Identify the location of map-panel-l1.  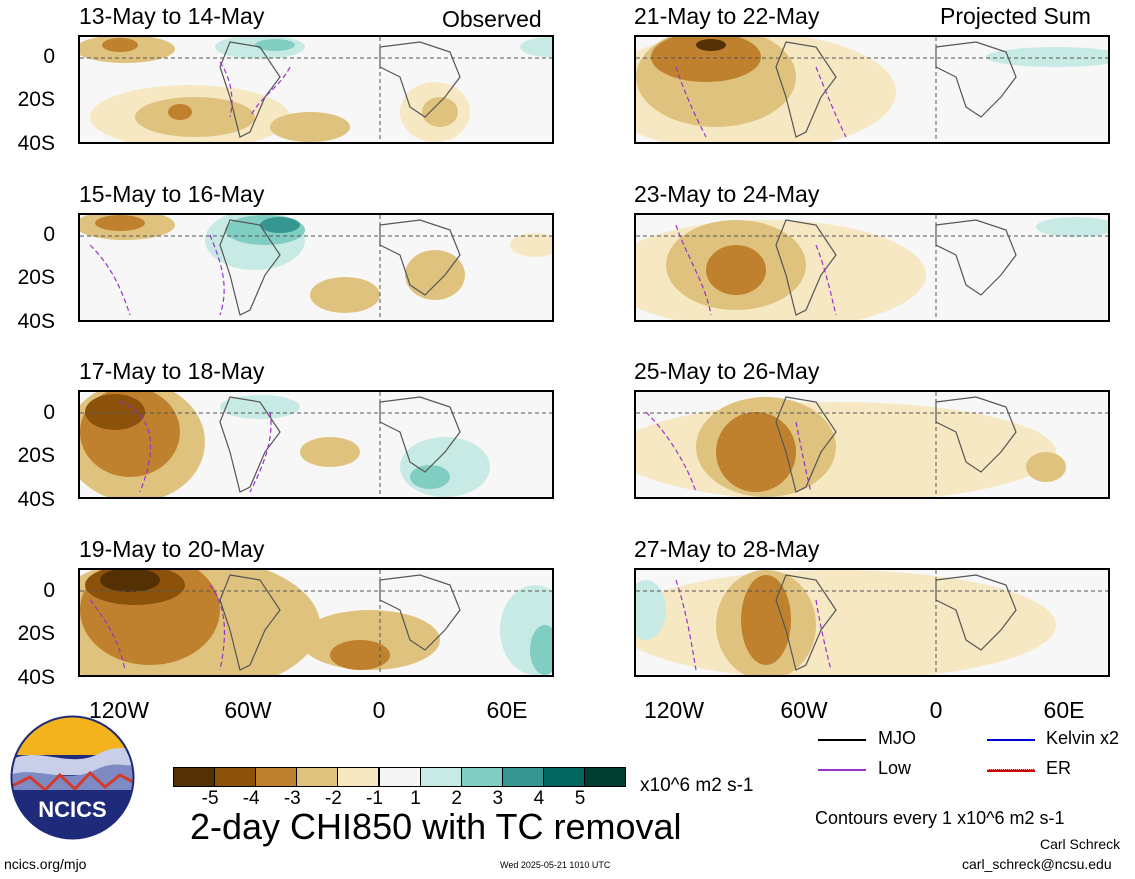
(316, 89).